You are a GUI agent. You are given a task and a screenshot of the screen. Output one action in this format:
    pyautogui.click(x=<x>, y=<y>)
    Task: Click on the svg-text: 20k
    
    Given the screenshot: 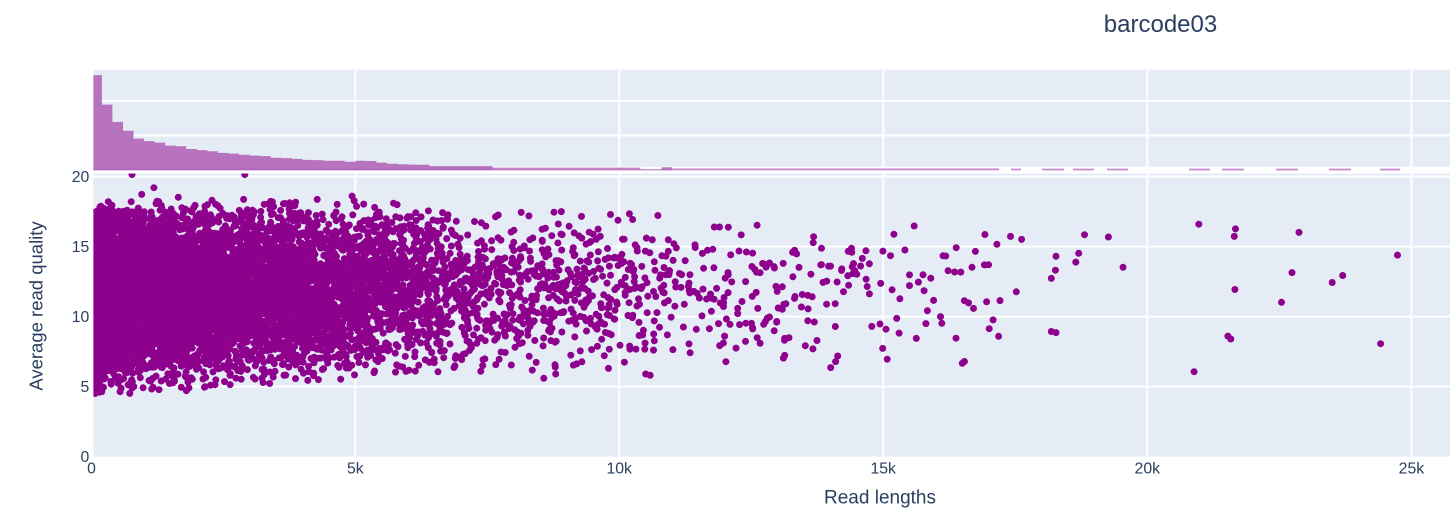 What is the action you would take?
    pyautogui.click(x=1148, y=469)
    